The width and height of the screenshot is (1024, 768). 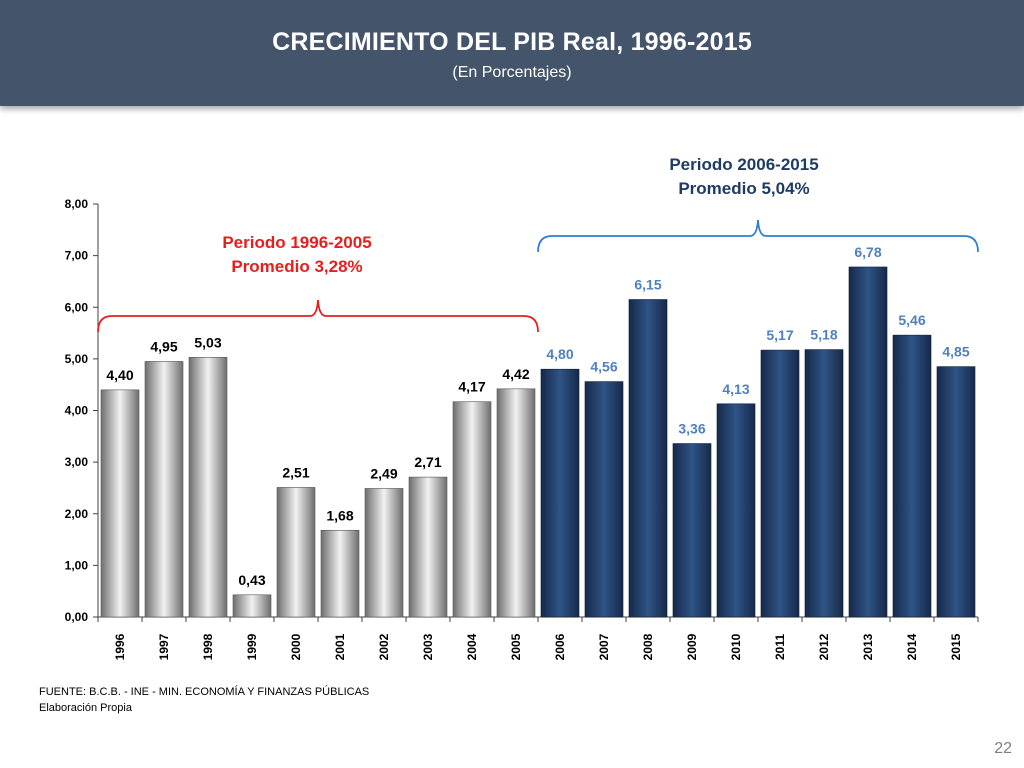 I want to click on data-label: 5,46, so click(x=911, y=320).